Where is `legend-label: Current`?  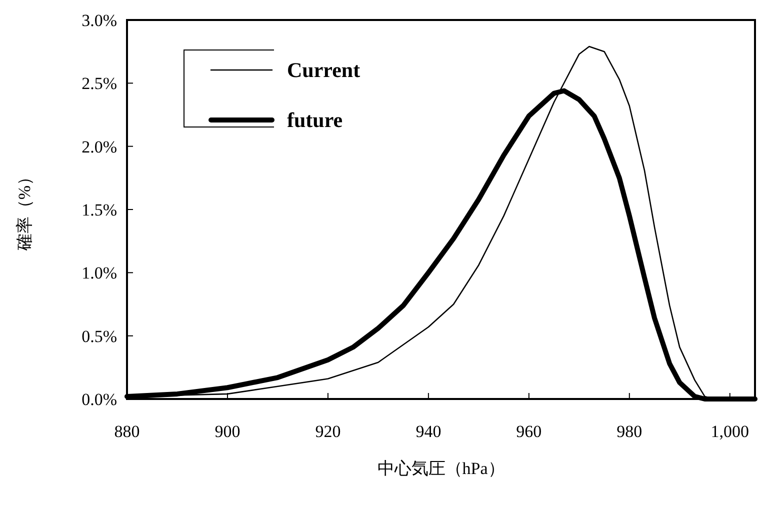 legend-label: Current is located at coordinates (323, 70).